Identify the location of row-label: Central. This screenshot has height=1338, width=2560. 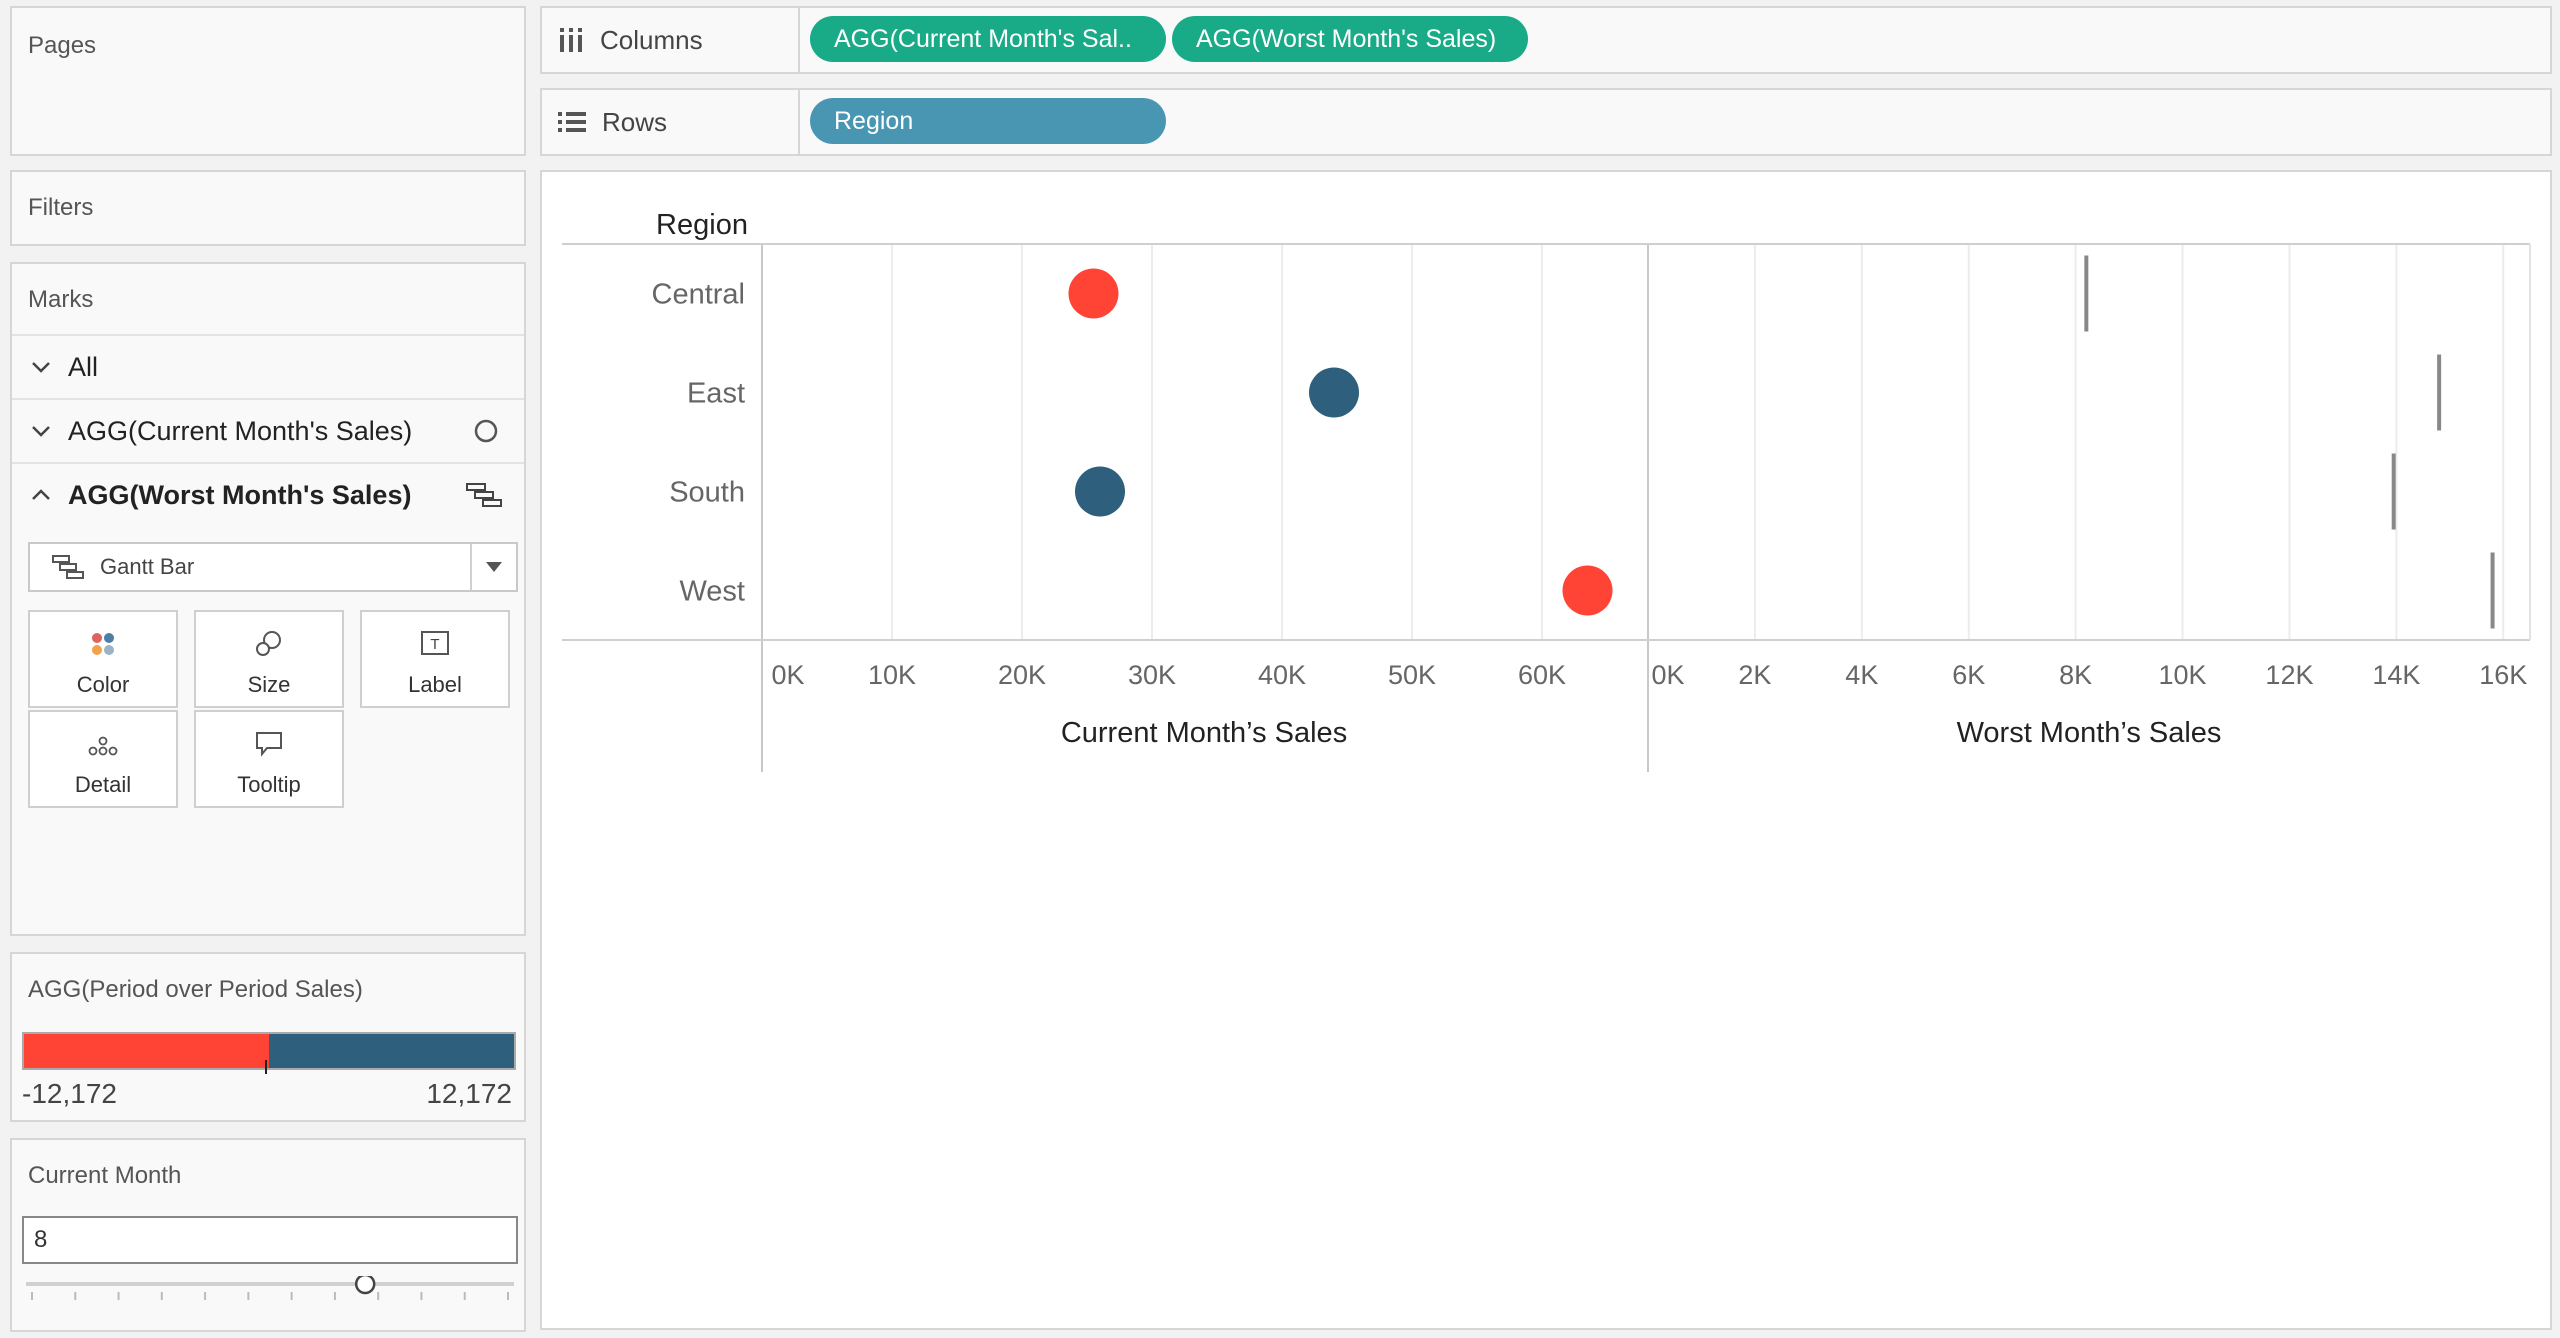
(699, 295).